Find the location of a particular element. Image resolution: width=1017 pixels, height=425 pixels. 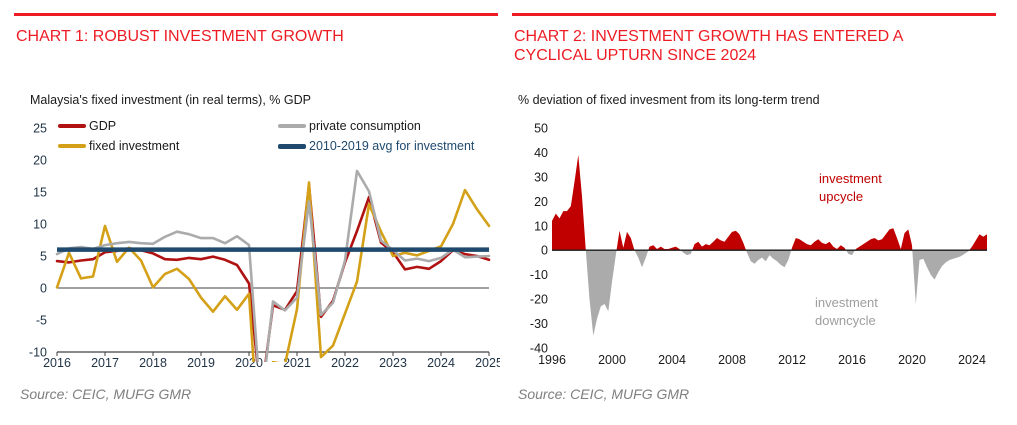

legend-item-gdp: GDP is located at coordinates (87, 126).